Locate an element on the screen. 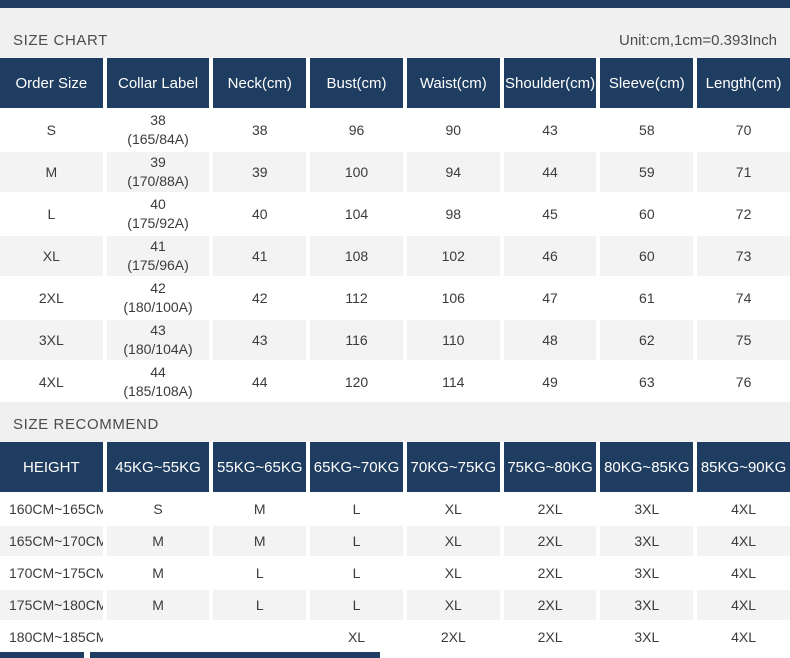 Image resolution: width=790 pixels, height=658 pixels. cell: 49 is located at coordinates (550, 382).